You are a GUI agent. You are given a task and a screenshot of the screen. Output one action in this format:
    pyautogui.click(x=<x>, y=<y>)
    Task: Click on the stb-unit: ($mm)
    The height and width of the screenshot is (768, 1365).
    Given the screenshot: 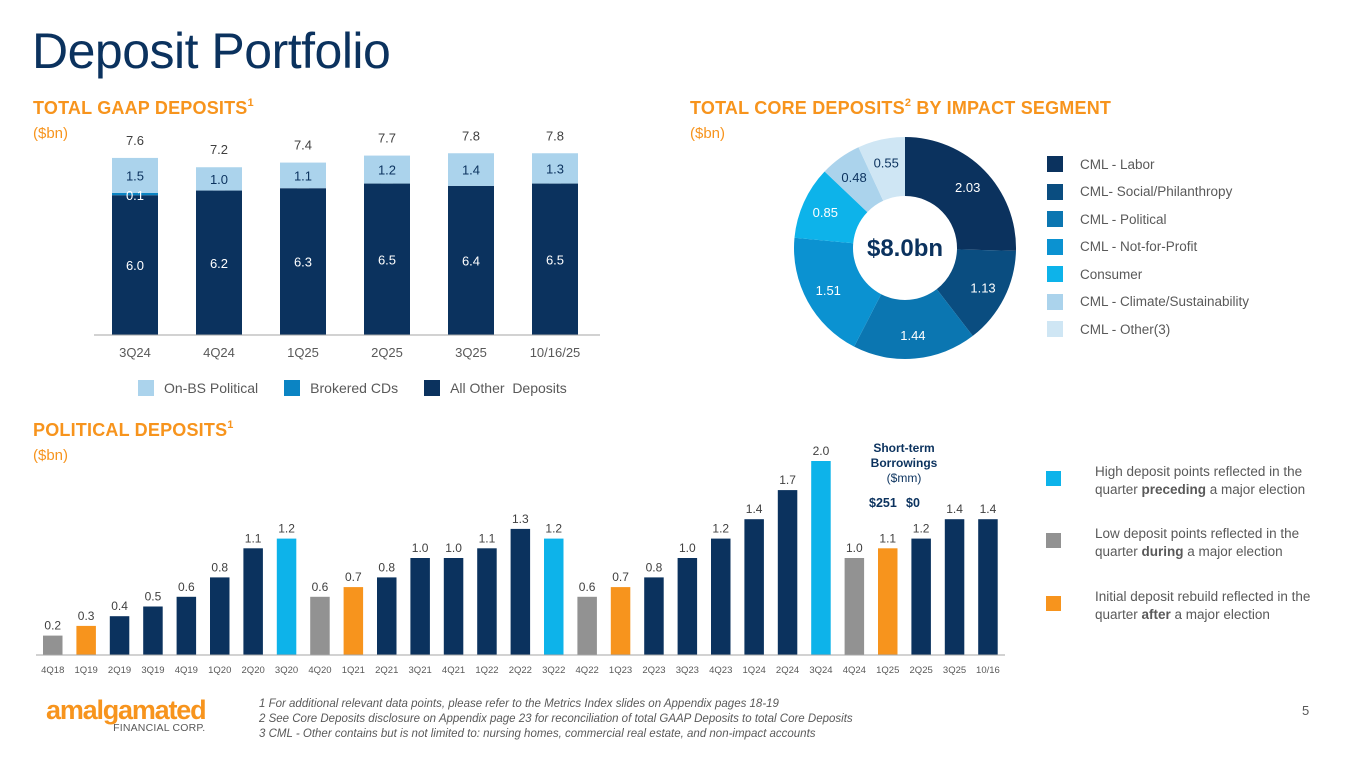 What is the action you would take?
    pyautogui.click(x=904, y=478)
    